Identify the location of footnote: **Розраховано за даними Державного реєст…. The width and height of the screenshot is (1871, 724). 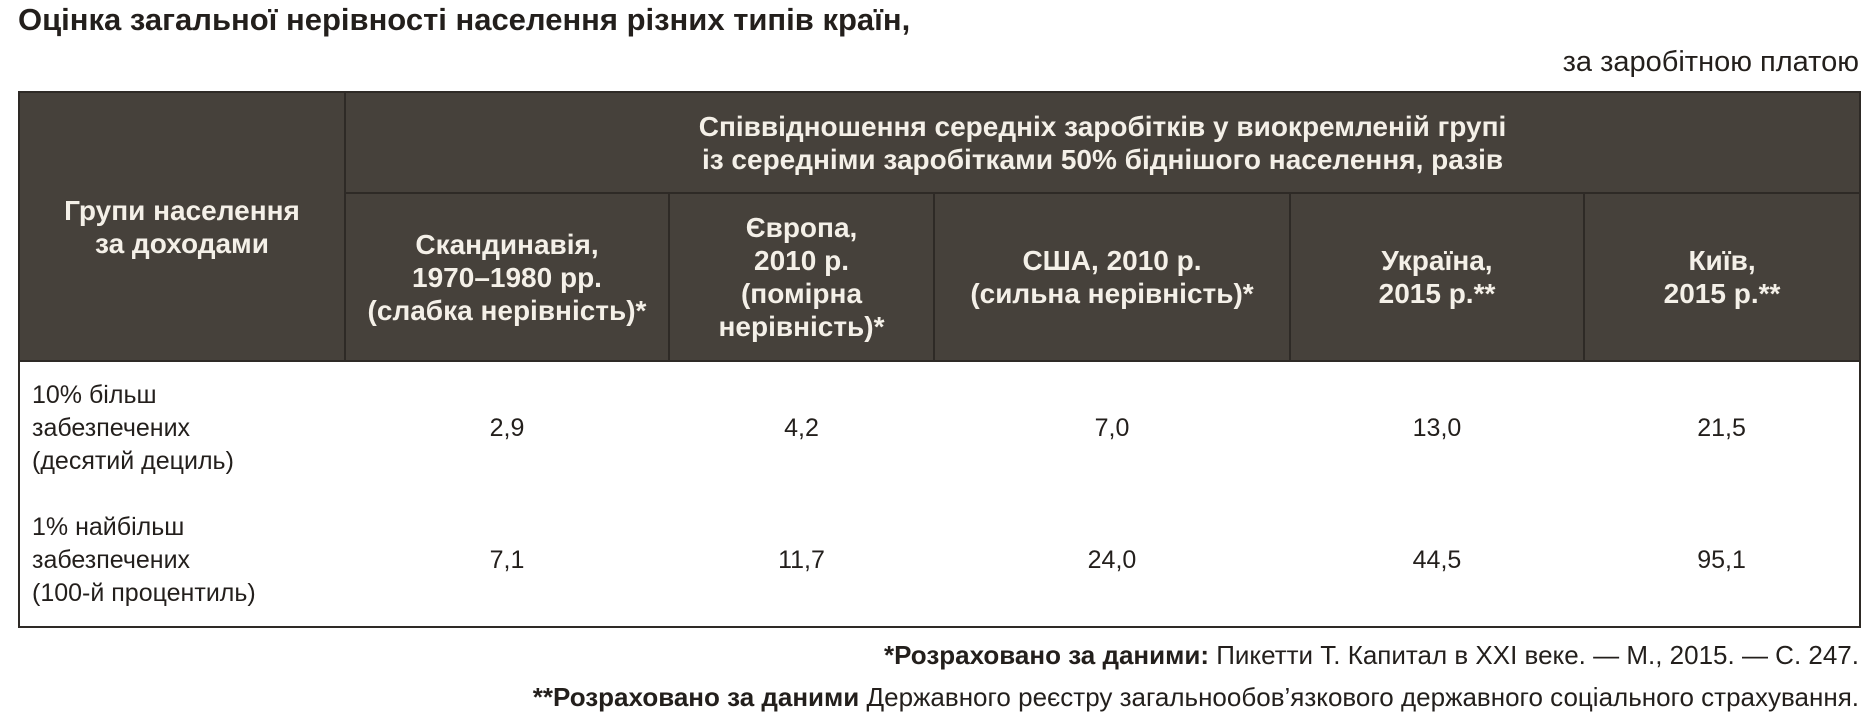
(1195, 697).